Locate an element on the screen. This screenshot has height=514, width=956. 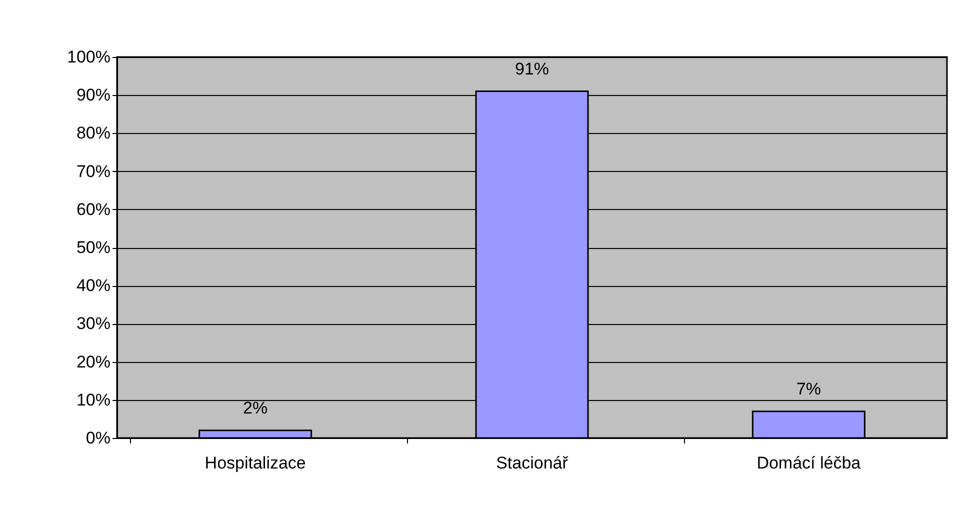
y-tick-label: 60% is located at coordinates (93, 209).